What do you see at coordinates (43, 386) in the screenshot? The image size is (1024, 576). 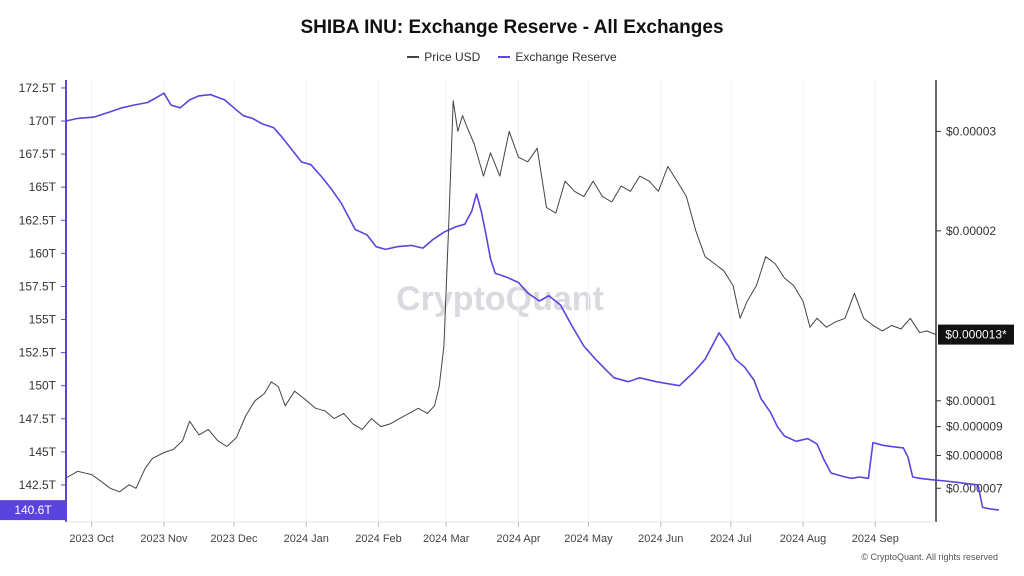 I see `left-tick-label: 150T` at bounding box center [43, 386].